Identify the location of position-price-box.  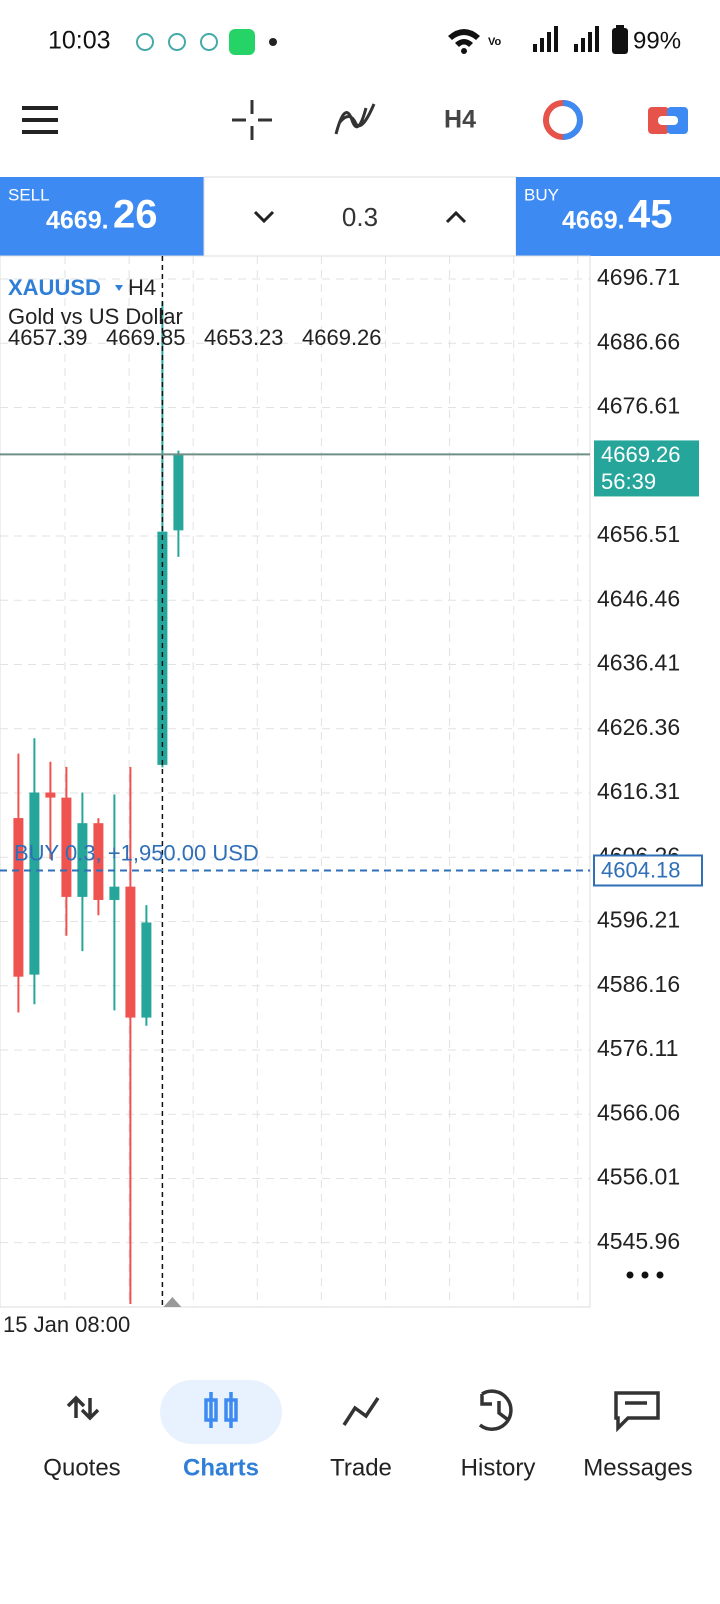
(648, 870).